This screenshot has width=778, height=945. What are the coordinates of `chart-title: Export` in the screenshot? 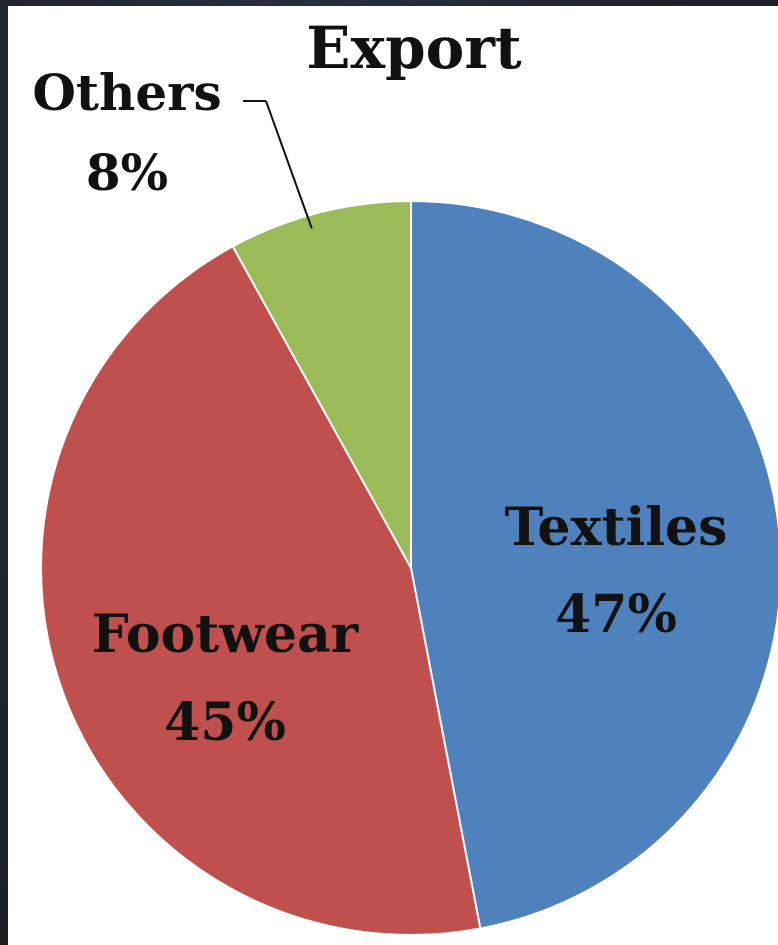 It's located at (414, 48).